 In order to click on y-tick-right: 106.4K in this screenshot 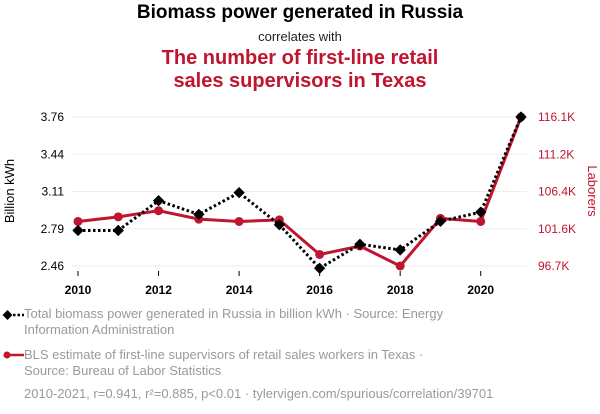, I will do `click(557, 192)`.